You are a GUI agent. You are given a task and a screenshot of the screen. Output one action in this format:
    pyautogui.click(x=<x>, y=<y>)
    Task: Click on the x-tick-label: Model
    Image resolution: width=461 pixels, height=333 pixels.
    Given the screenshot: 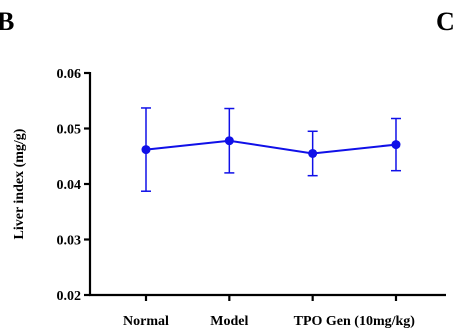 What is the action you would take?
    pyautogui.click(x=229, y=321)
    